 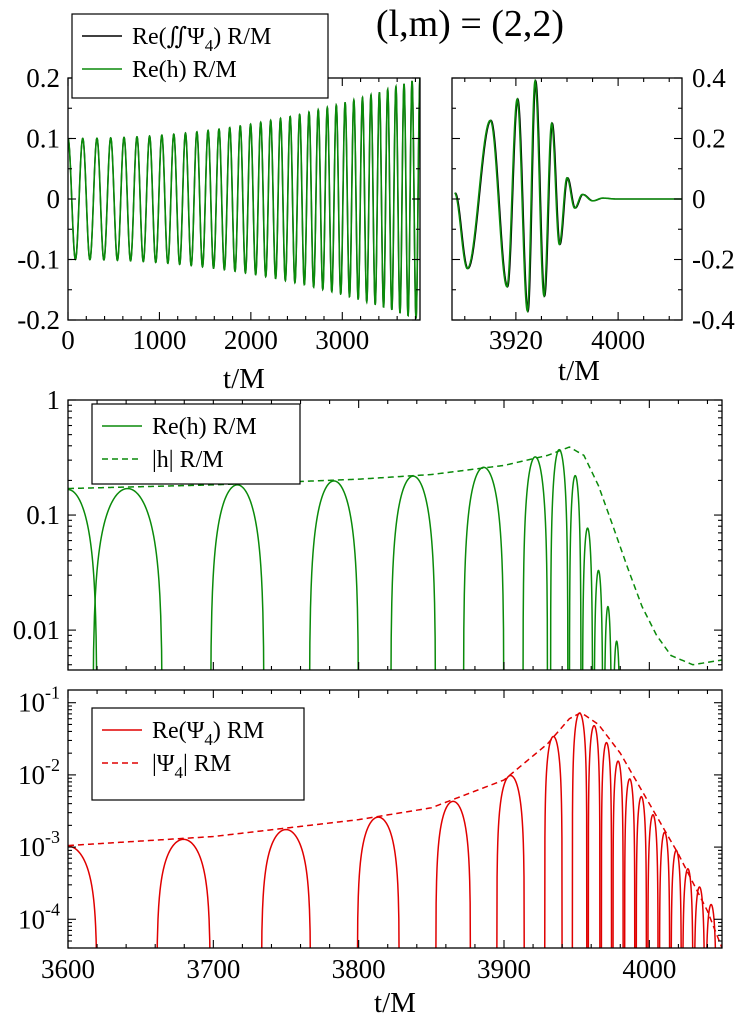 I want to click on x-tick-label: 0, so click(x=68, y=340).